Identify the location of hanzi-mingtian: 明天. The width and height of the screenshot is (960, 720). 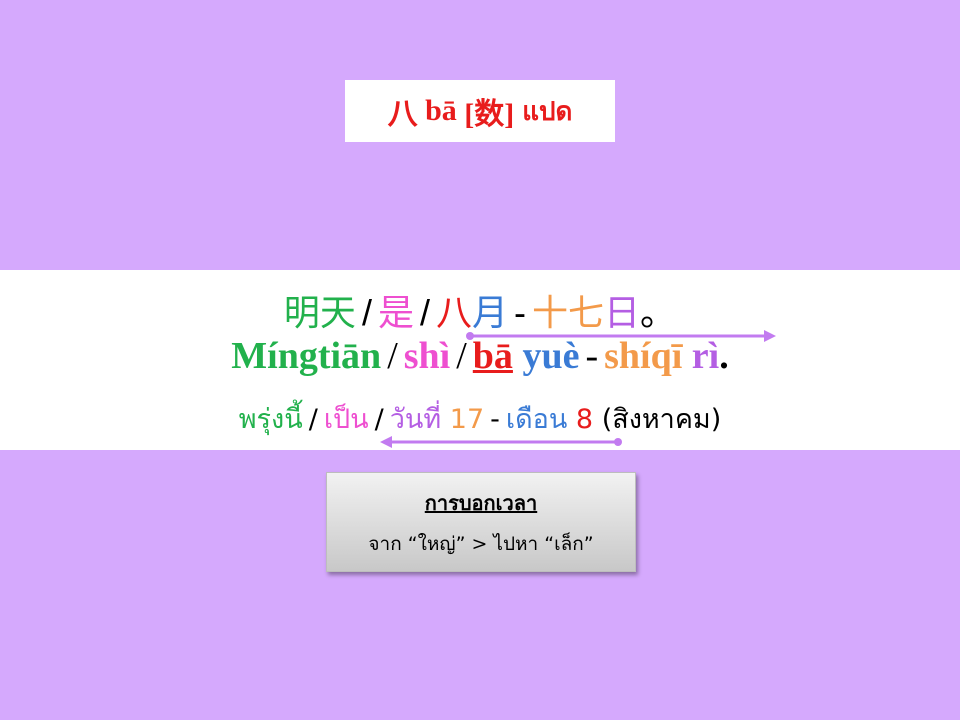
(319, 313).